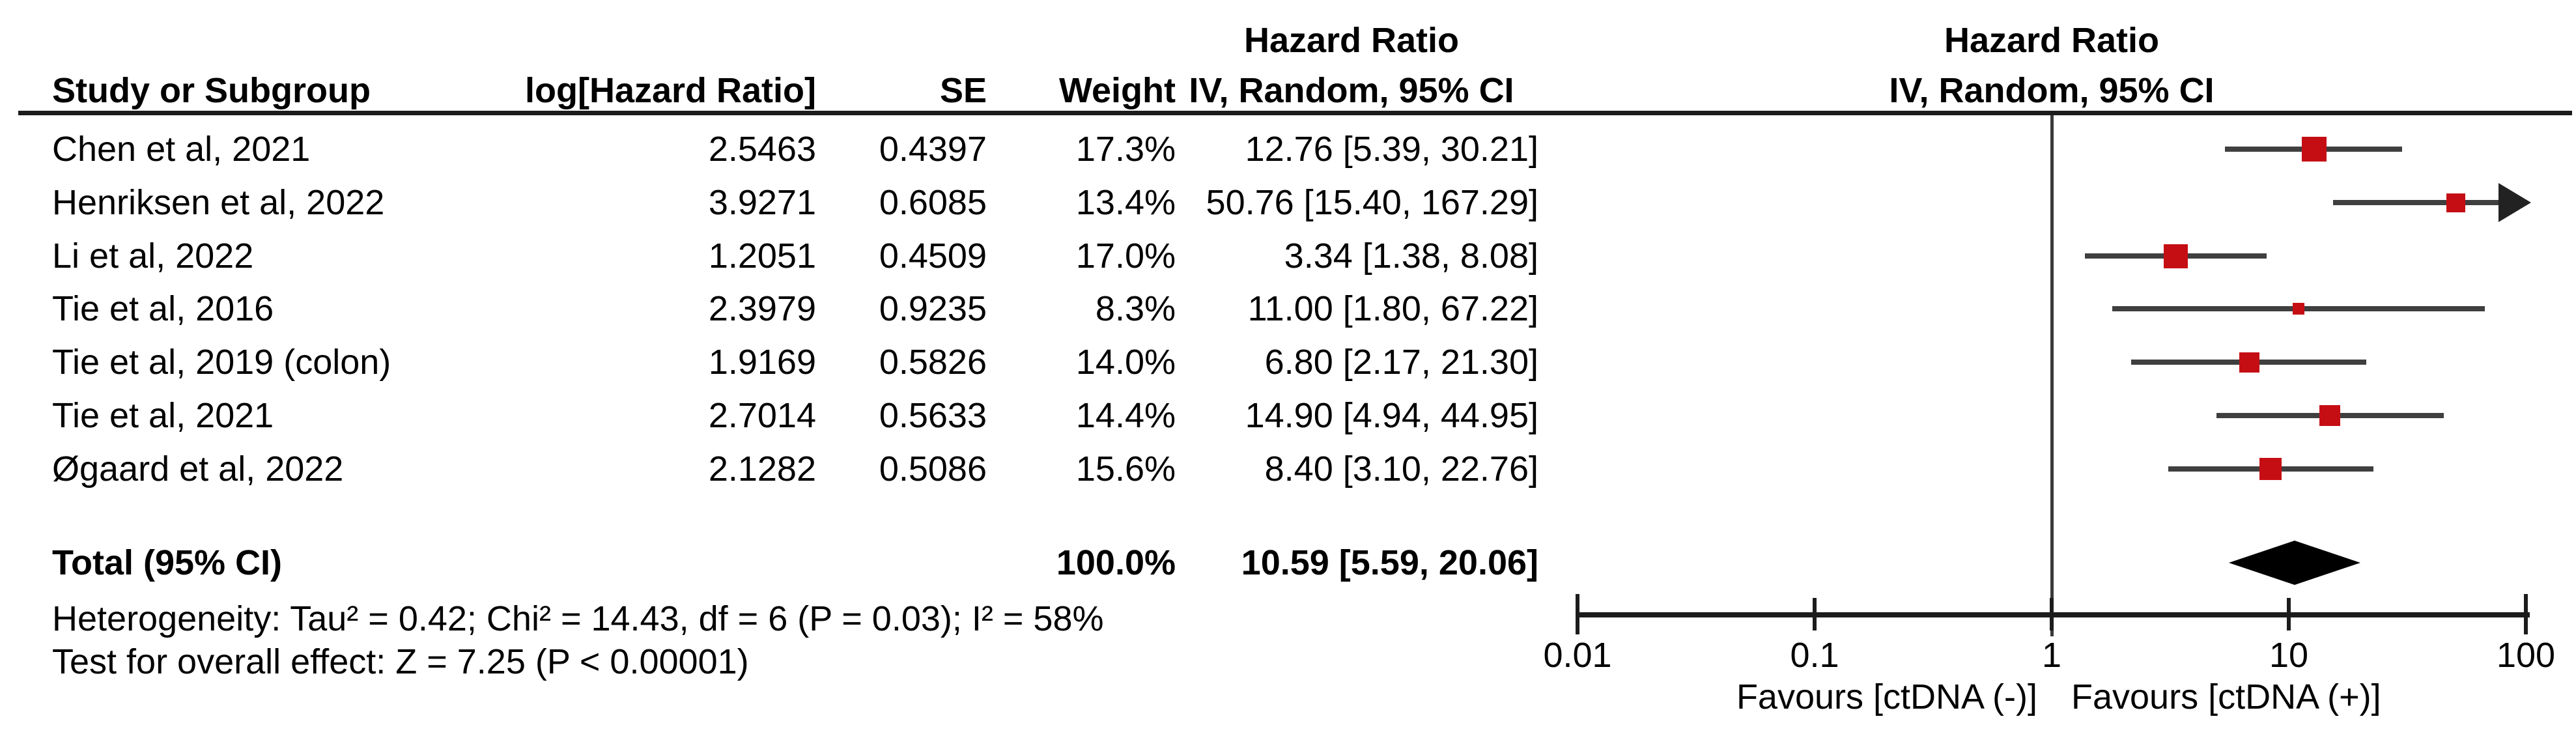 The height and width of the screenshot is (736, 2576). Describe the element at coordinates (1577, 655) in the screenshot. I see `axis-tick-label: 0.01` at that location.